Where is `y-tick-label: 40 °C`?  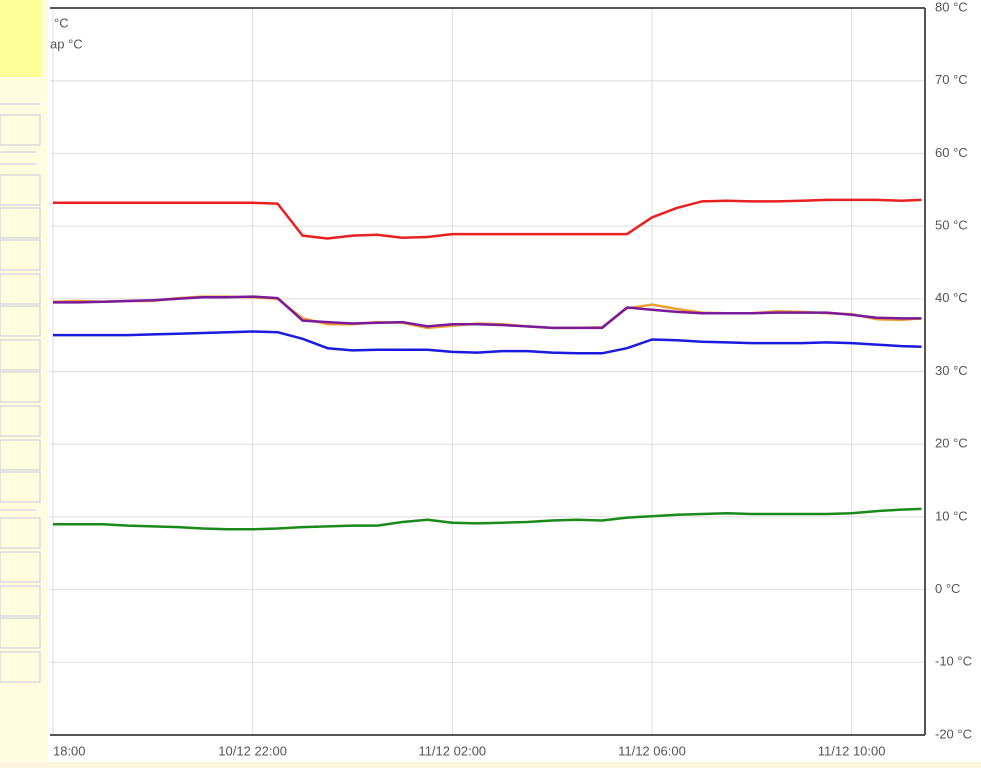
y-tick-label: 40 °C is located at coordinates (951, 297).